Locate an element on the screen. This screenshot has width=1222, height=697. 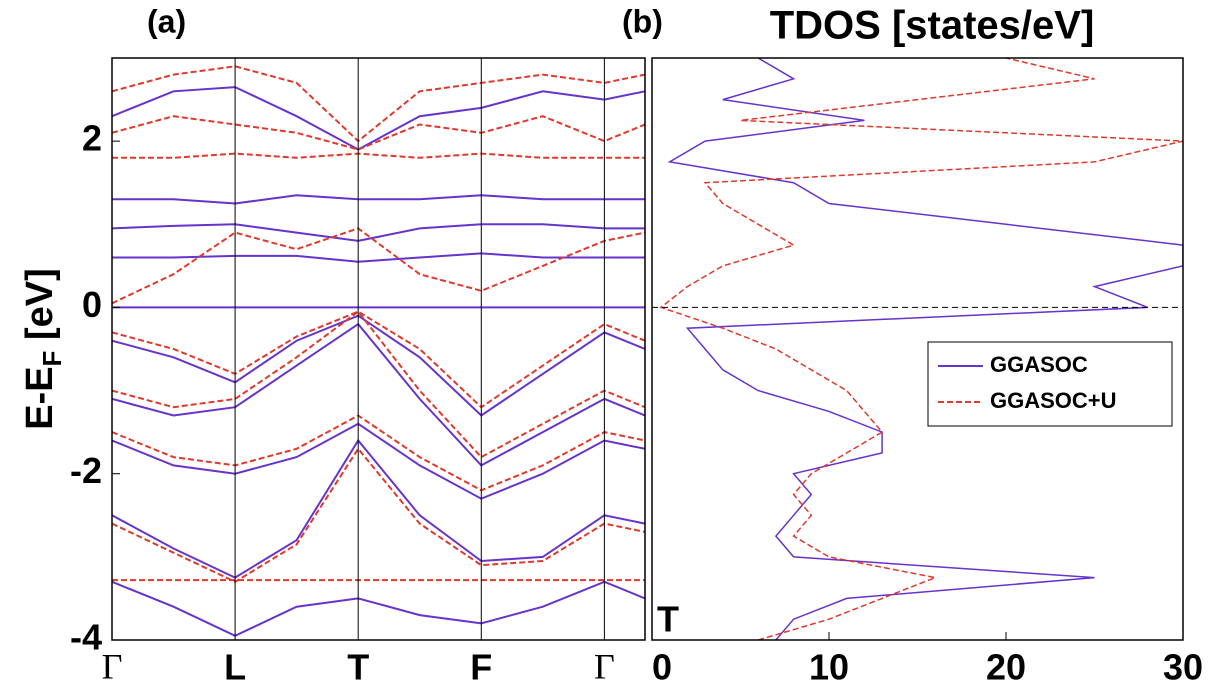
x-tick-label: 10 is located at coordinates (829, 667).